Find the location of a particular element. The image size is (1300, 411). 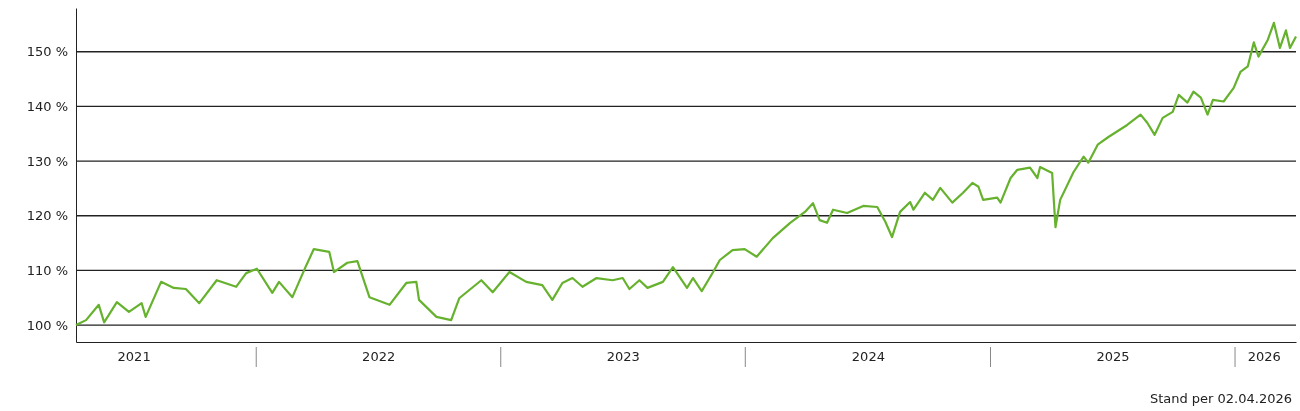

x-tick-label: 2026 is located at coordinates (1264, 357).